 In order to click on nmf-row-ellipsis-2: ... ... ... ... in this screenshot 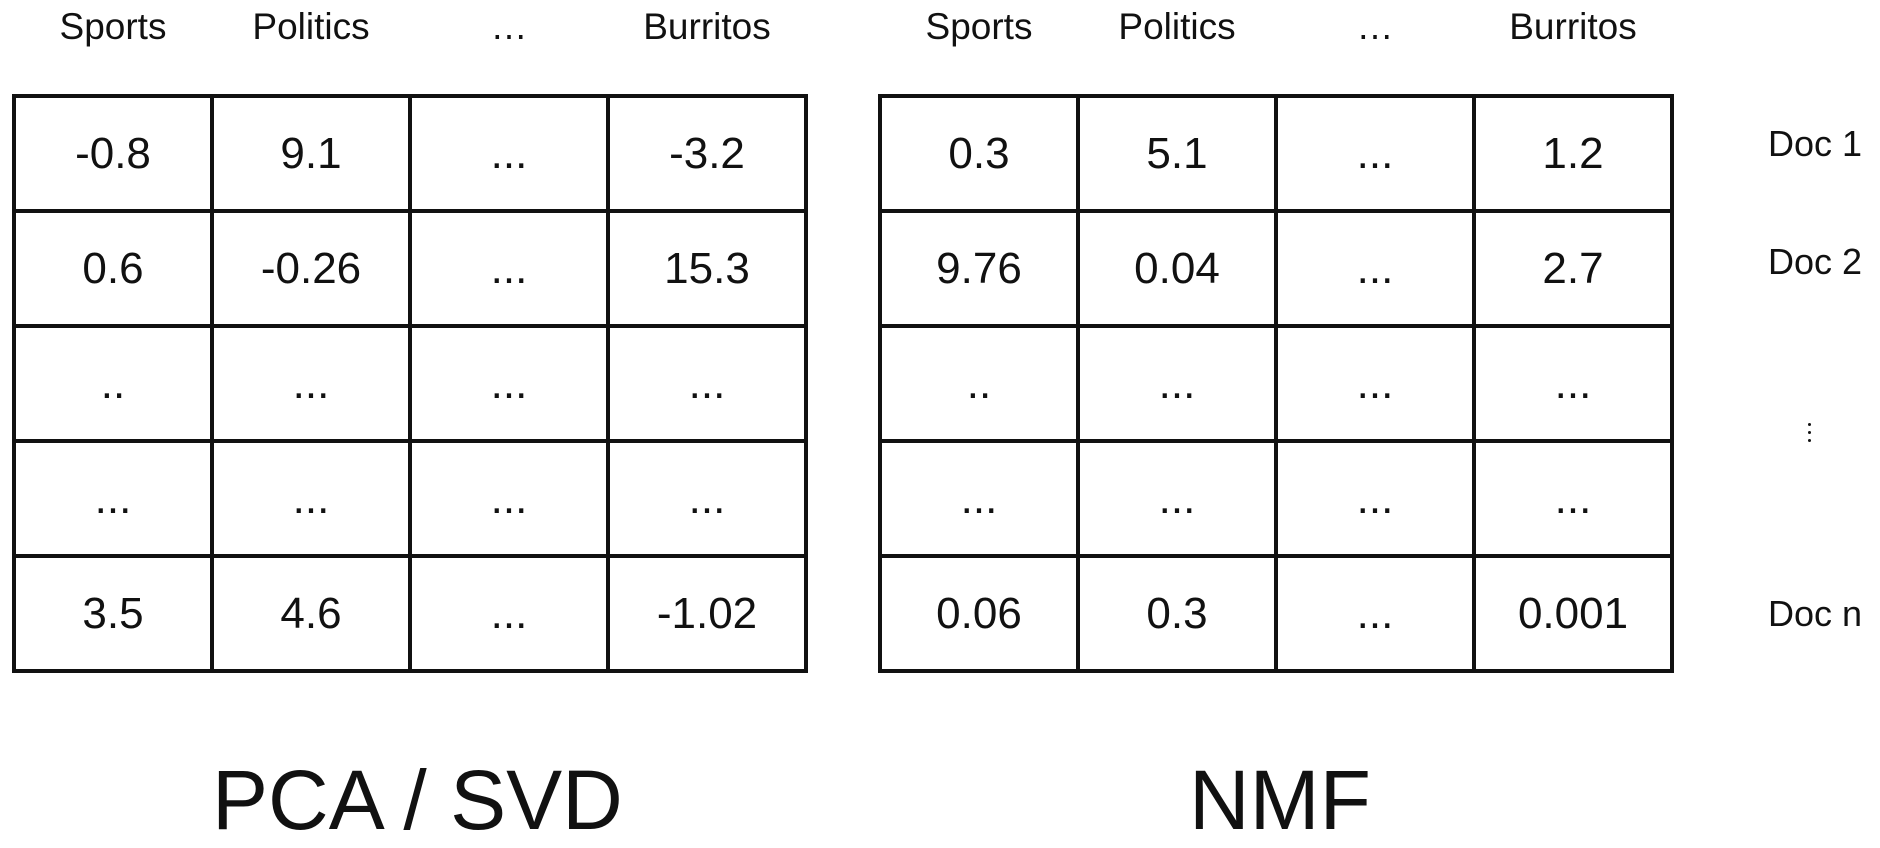, I will do `click(1276, 498)`.